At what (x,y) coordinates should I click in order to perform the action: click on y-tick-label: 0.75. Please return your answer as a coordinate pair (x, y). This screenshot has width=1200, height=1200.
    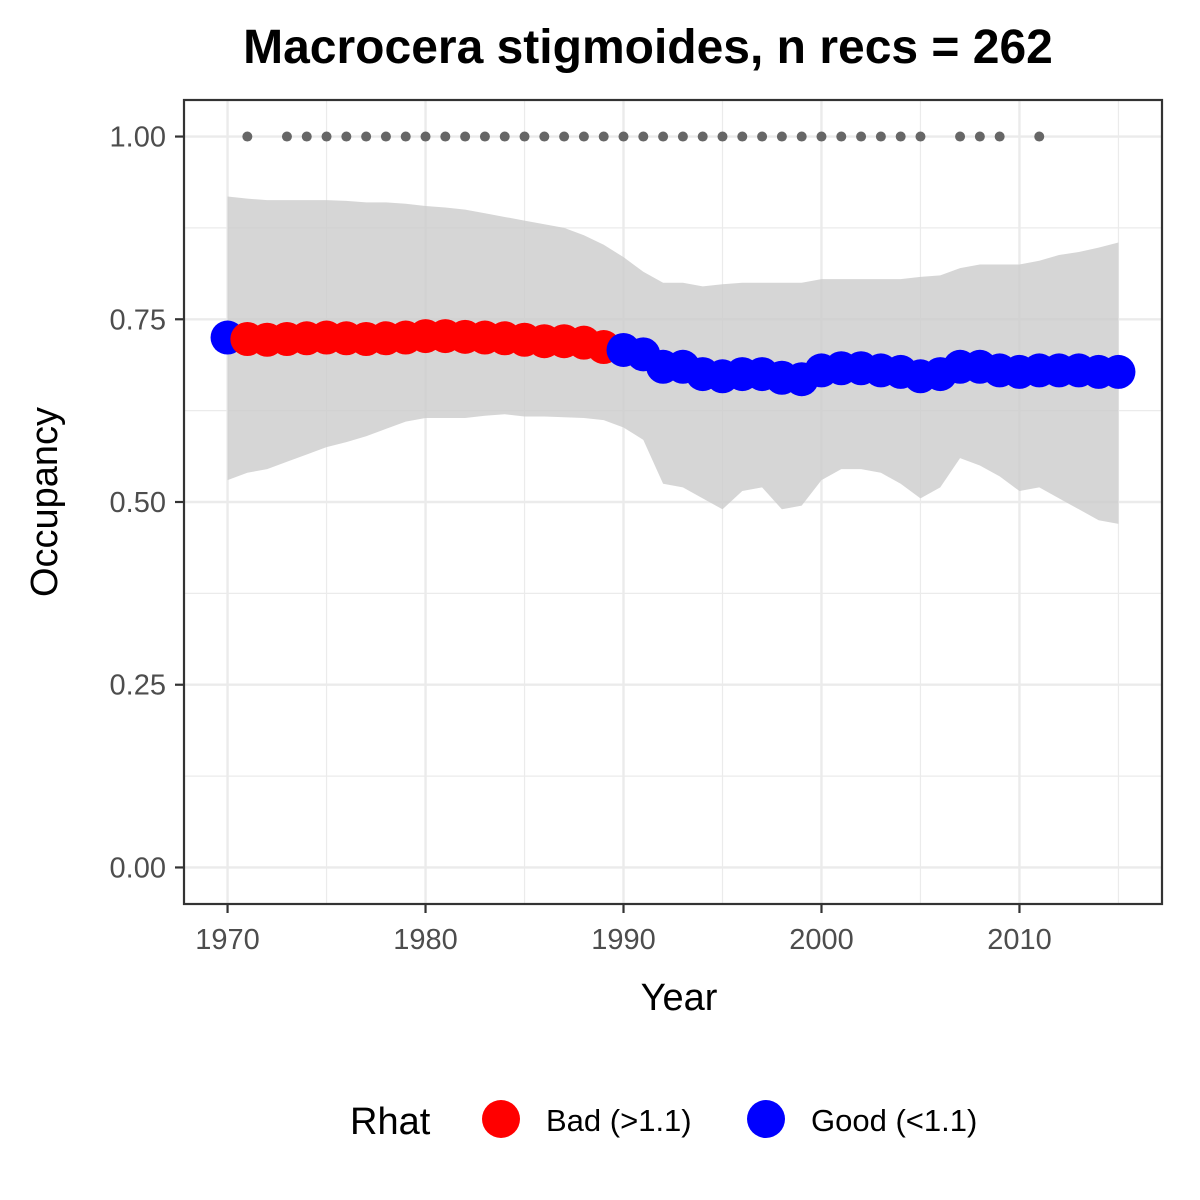
    Looking at the image, I should click on (138, 320).